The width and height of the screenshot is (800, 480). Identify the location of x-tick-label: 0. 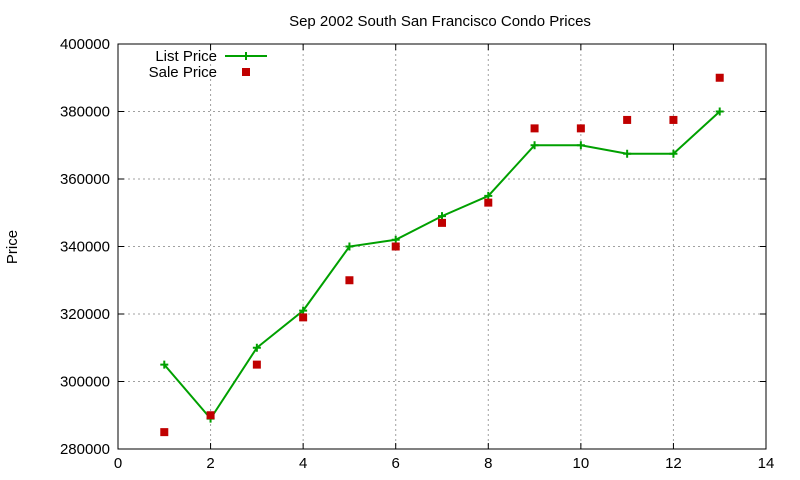
(118, 463).